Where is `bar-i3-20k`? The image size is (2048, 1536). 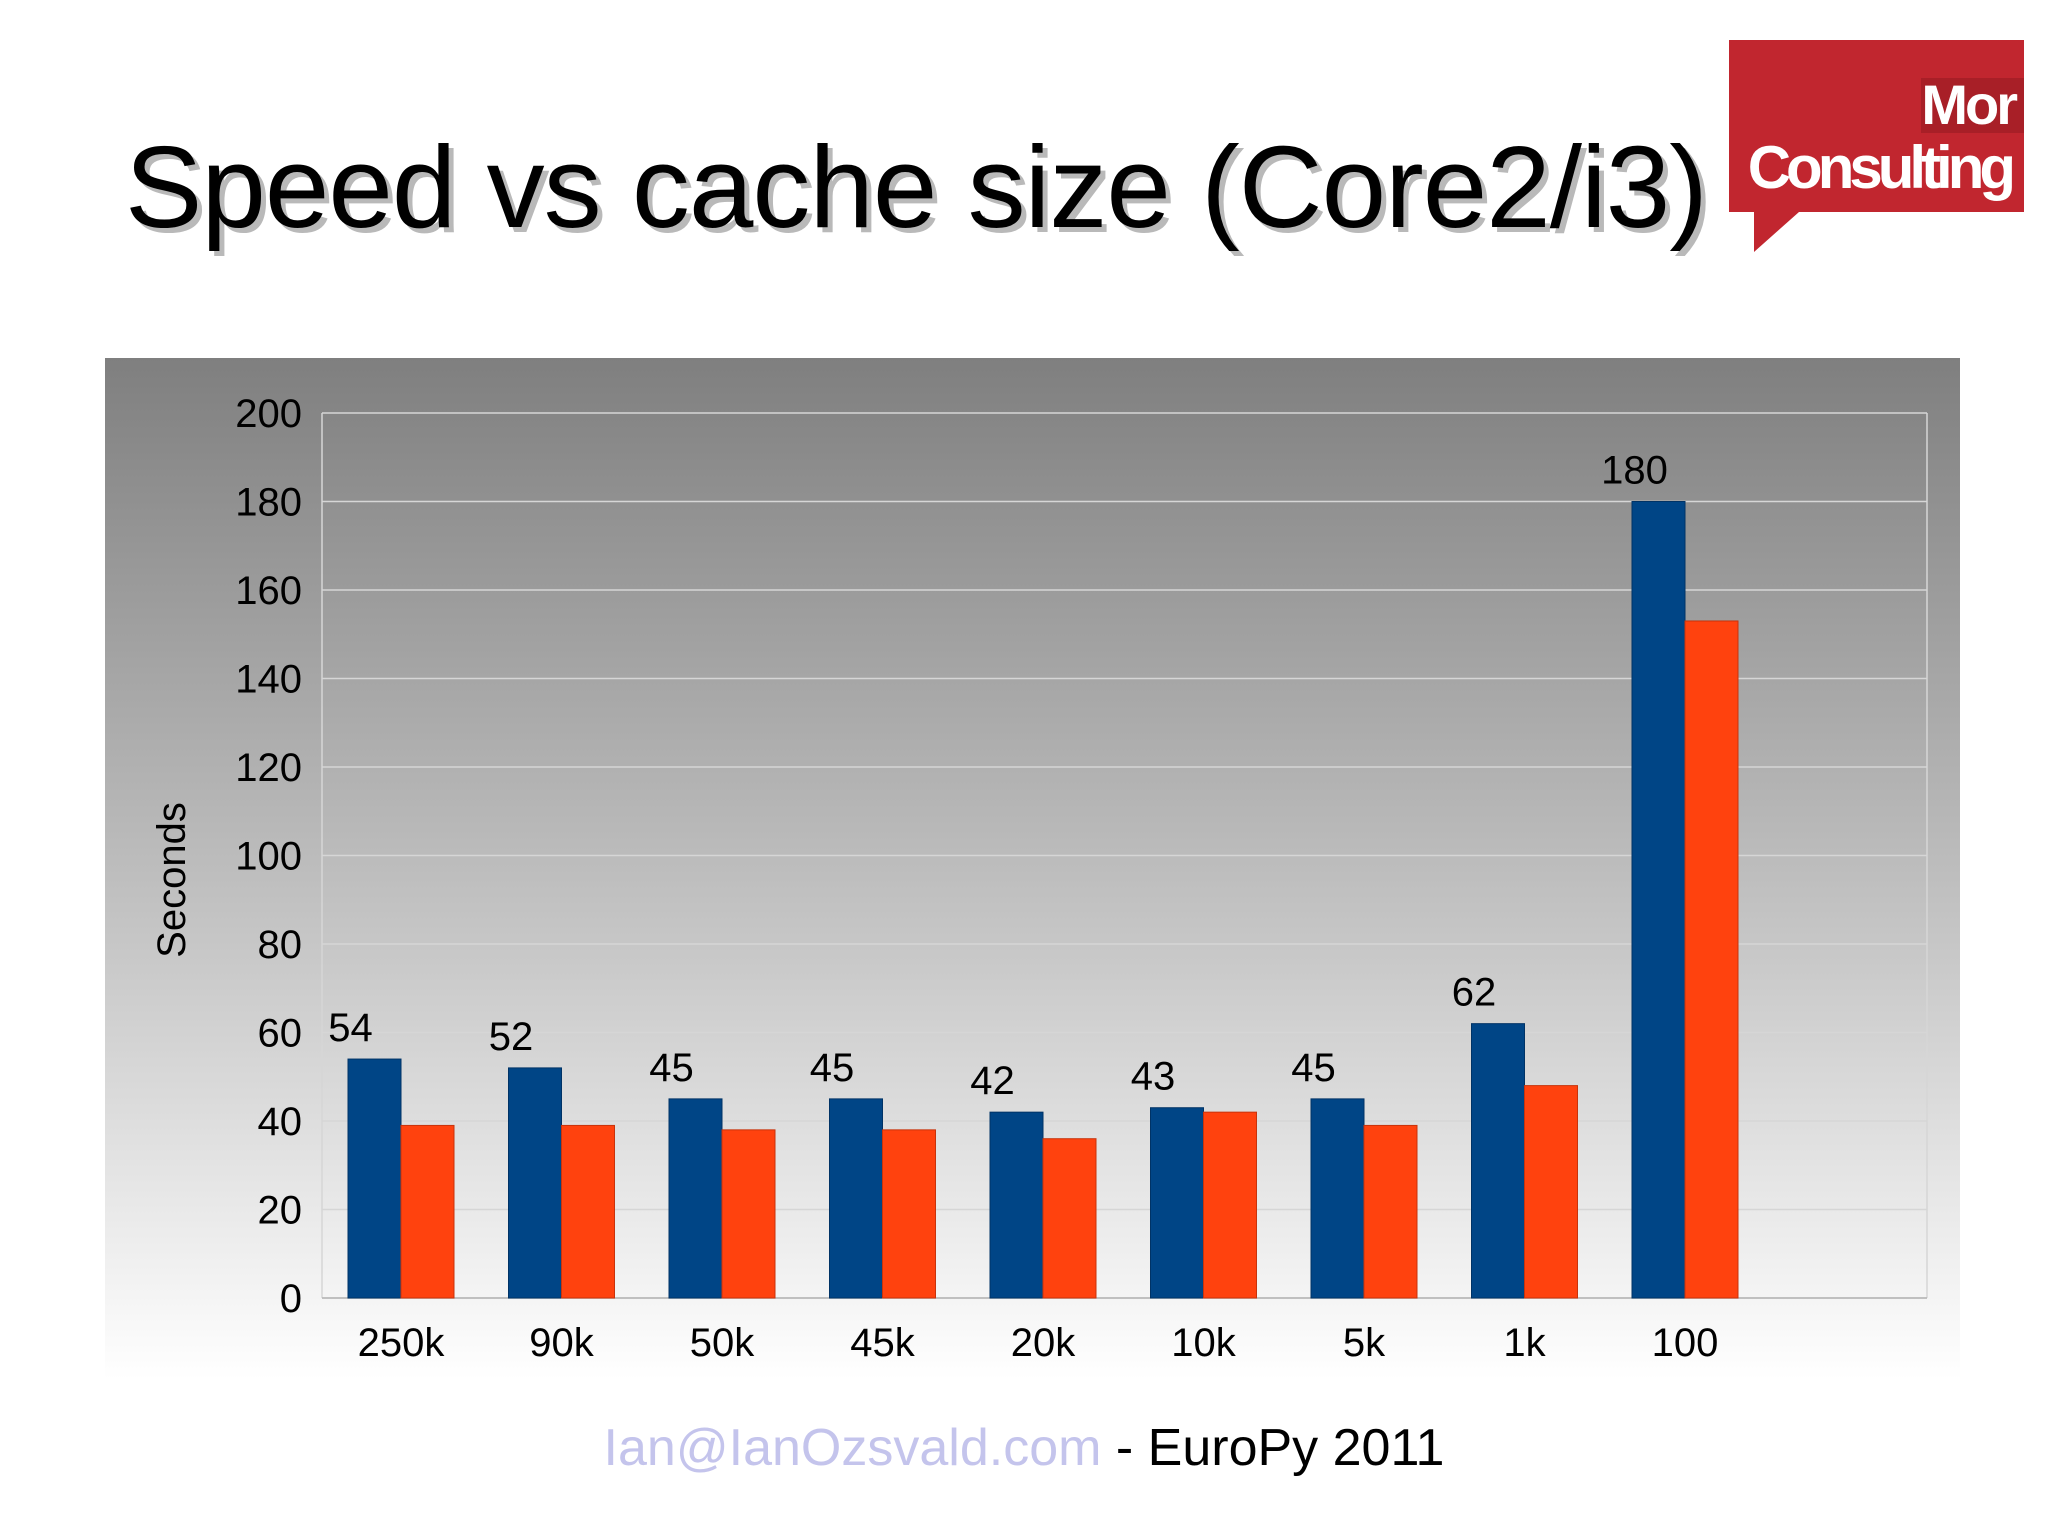 bar-i3-20k is located at coordinates (1069, 1218).